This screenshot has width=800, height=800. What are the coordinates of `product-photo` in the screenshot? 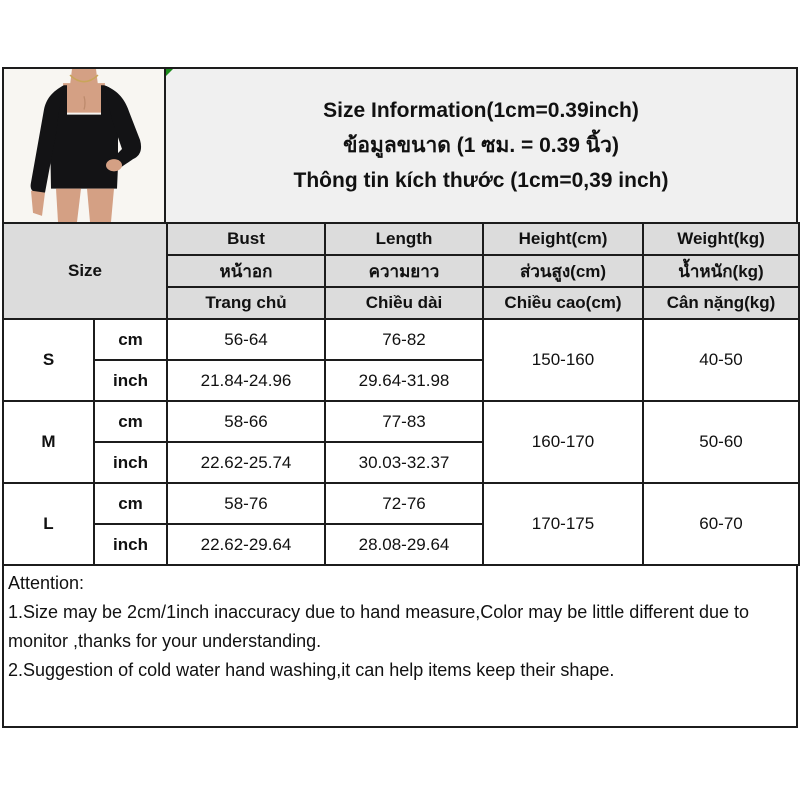 It's located at (85, 145).